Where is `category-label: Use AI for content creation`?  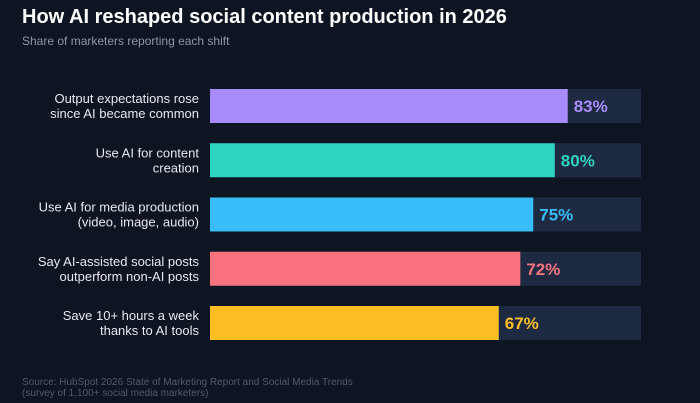 category-label: Use AI for content creation is located at coordinates (148, 160).